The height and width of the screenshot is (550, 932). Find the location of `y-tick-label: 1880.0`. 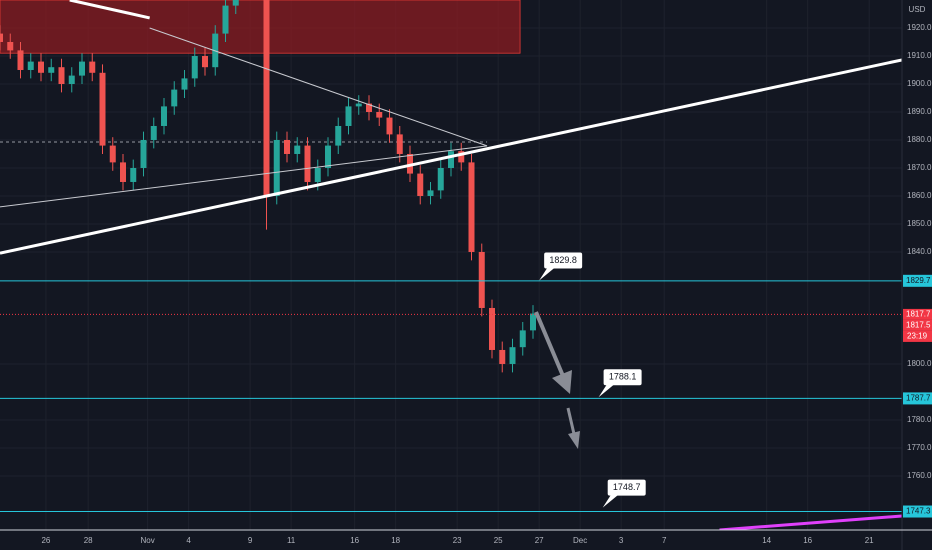

y-tick-label: 1880.0 is located at coordinates (919, 139).